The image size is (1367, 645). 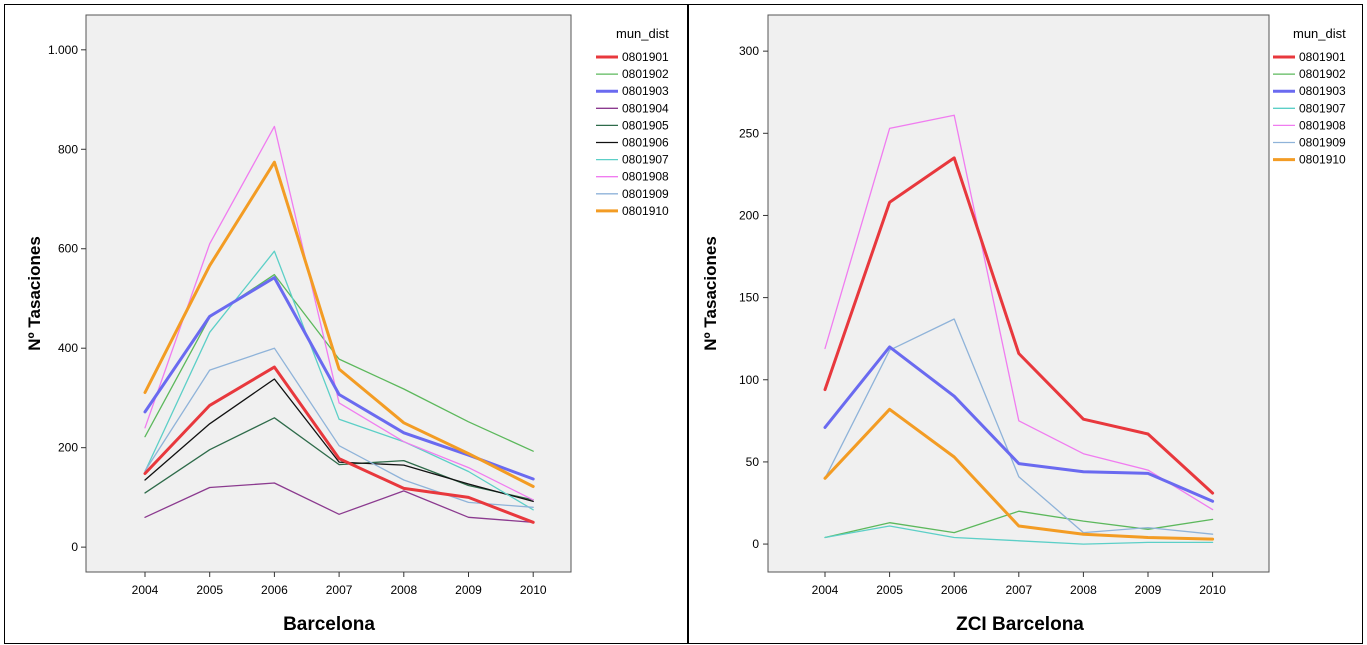 What do you see at coordinates (329, 624) in the screenshot?
I see `chart-caption: Barcelona` at bounding box center [329, 624].